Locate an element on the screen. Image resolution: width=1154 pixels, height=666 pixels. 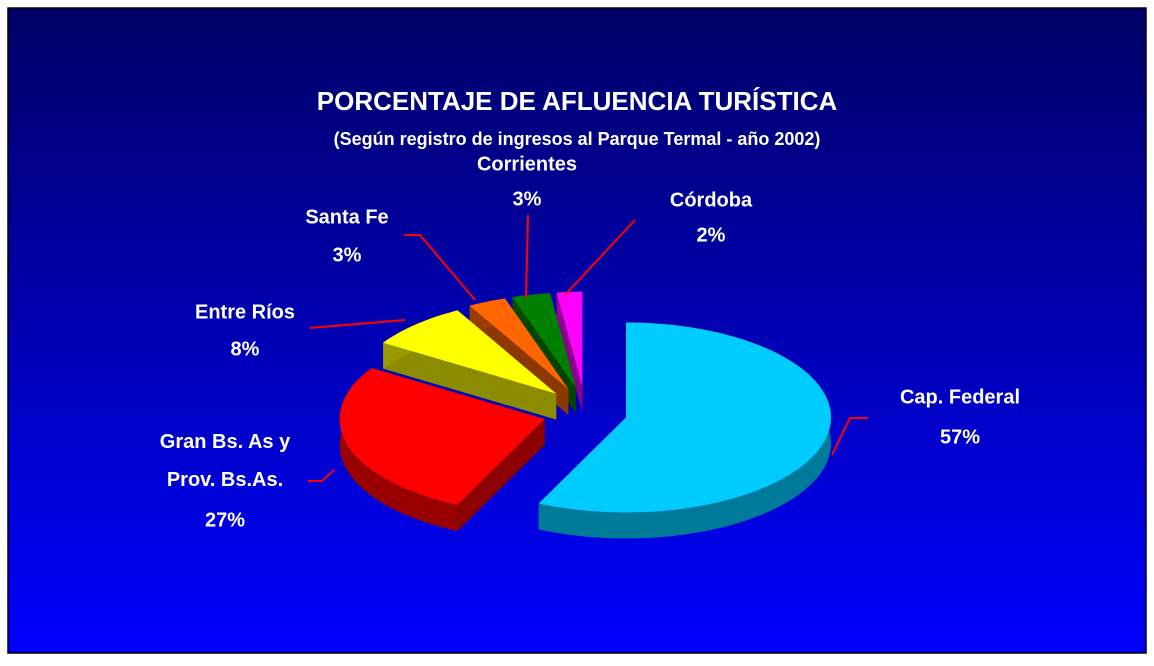
value-label: 8% is located at coordinates (245, 349).